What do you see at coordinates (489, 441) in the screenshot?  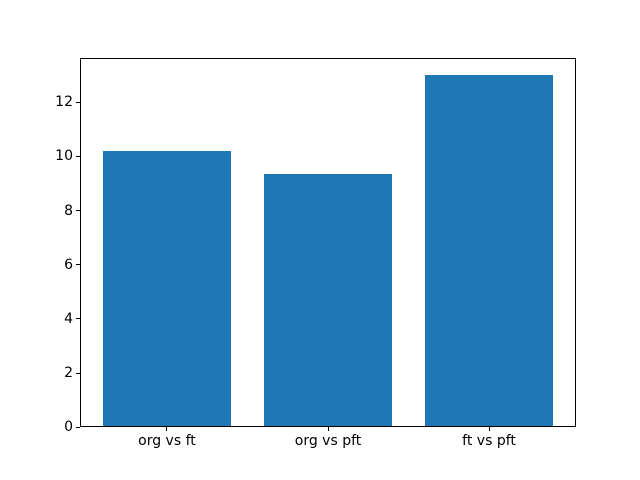 I see `x-tick-label: ft vs pft` at bounding box center [489, 441].